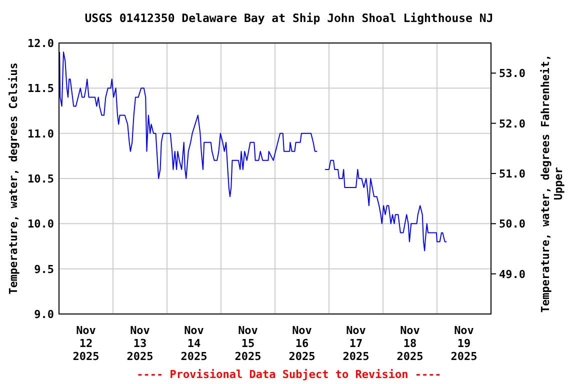 The image size is (576, 384). What do you see at coordinates (512, 224) in the screenshot?
I see `y2-tick-label: 50.0` at bounding box center [512, 224].